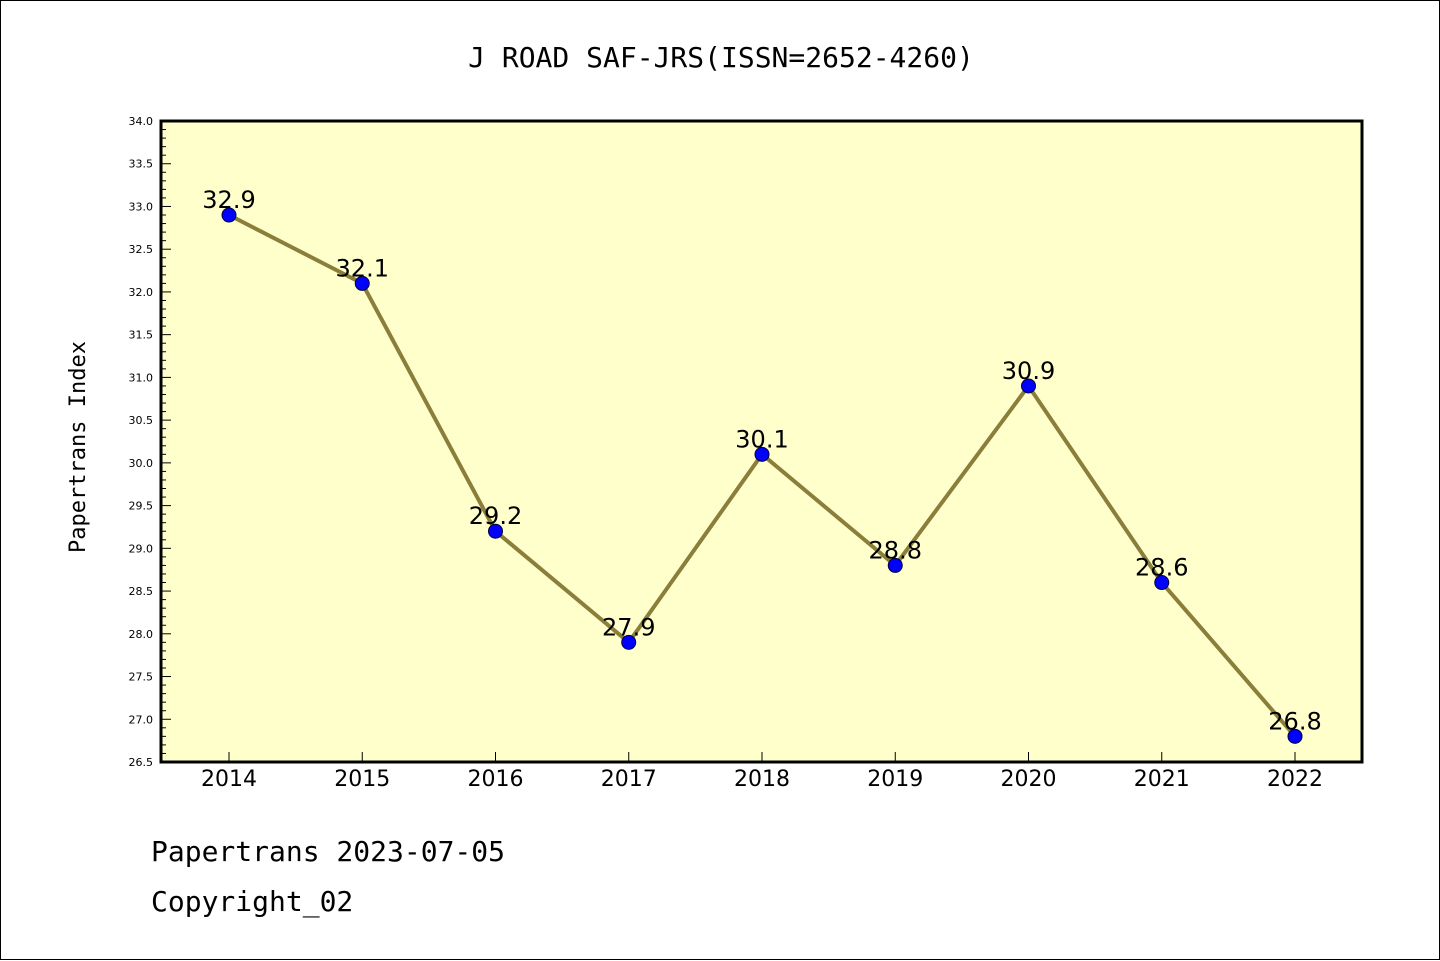  I want to click on y-tick-label: 32.5, so click(141, 249).